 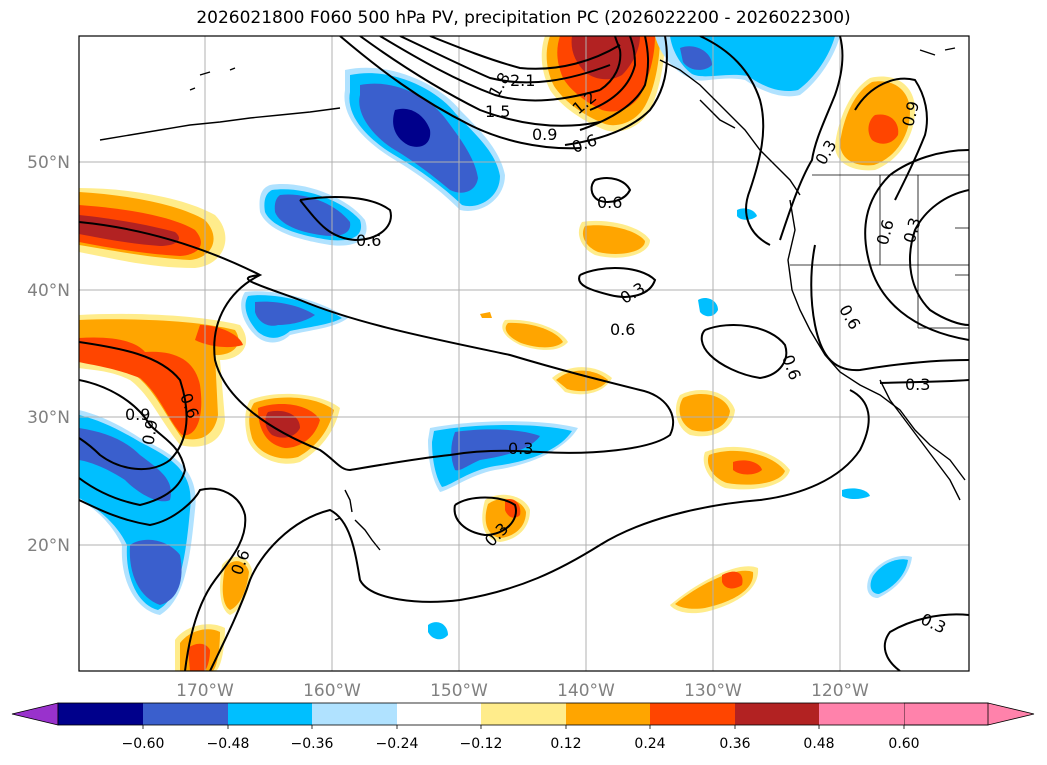 What do you see at coordinates (713, 691) in the screenshot?
I see `lon-label: 130°W` at bounding box center [713, 691].